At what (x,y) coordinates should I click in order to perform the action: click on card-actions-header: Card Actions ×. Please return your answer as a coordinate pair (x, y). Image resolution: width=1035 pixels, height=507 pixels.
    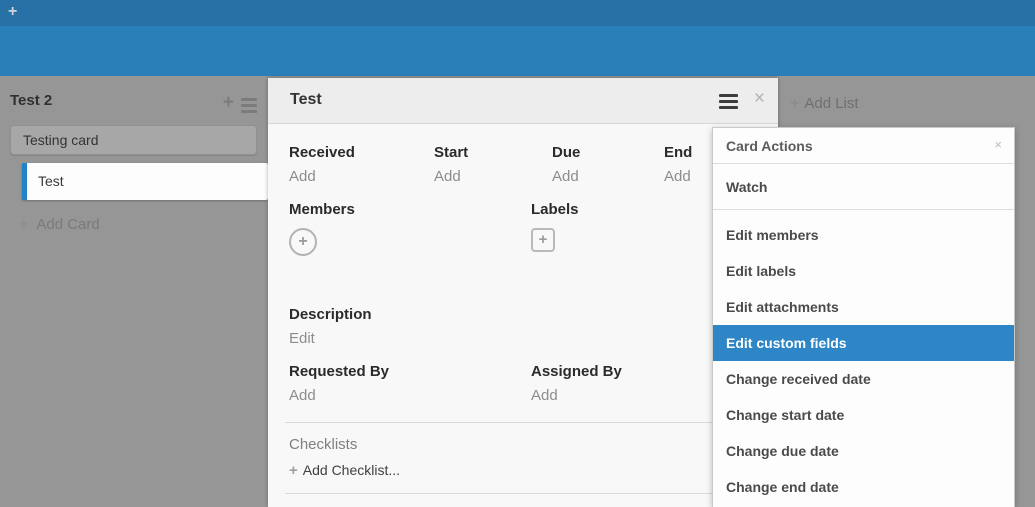
    Looking at the image, I should click on (863, 146).